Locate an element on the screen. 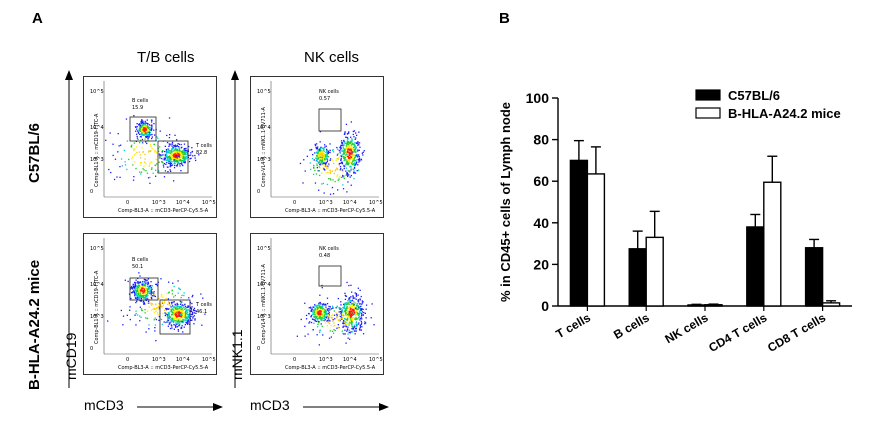 This screenshot has width=888, height=428. y-tick-label: 0 is located at coordinates (545, 306).